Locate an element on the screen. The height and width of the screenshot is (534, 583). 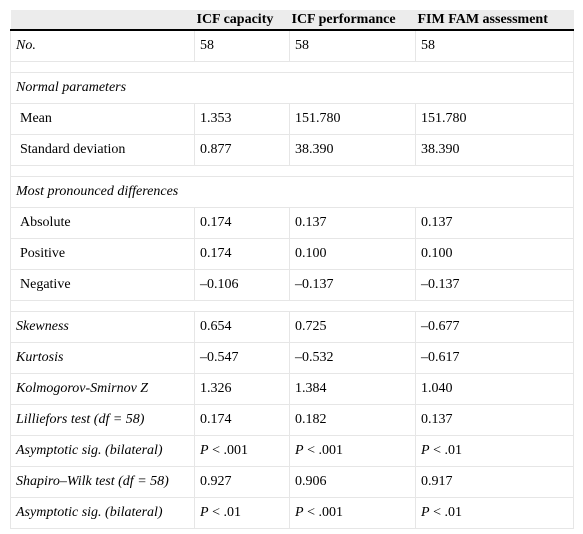
table-row: Kurtosis –0.547 –0.532 –0.617 is located at coordinates (292, 358).